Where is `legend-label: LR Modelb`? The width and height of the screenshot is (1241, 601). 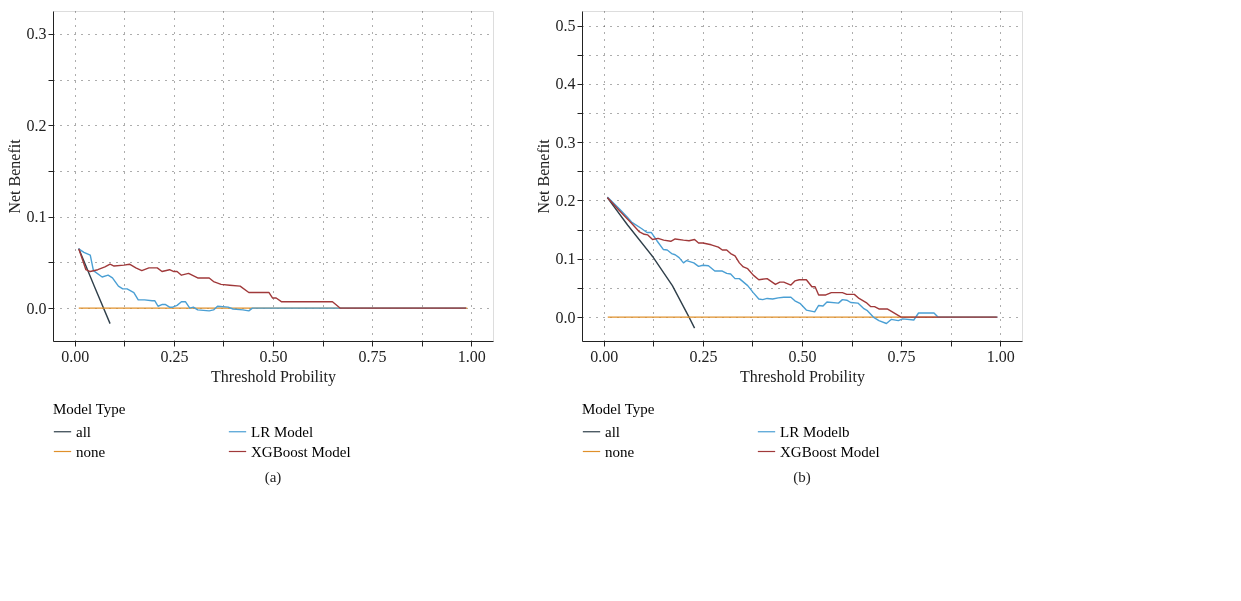
legend-label: LR Modelb is located at coordinates (815, 431).